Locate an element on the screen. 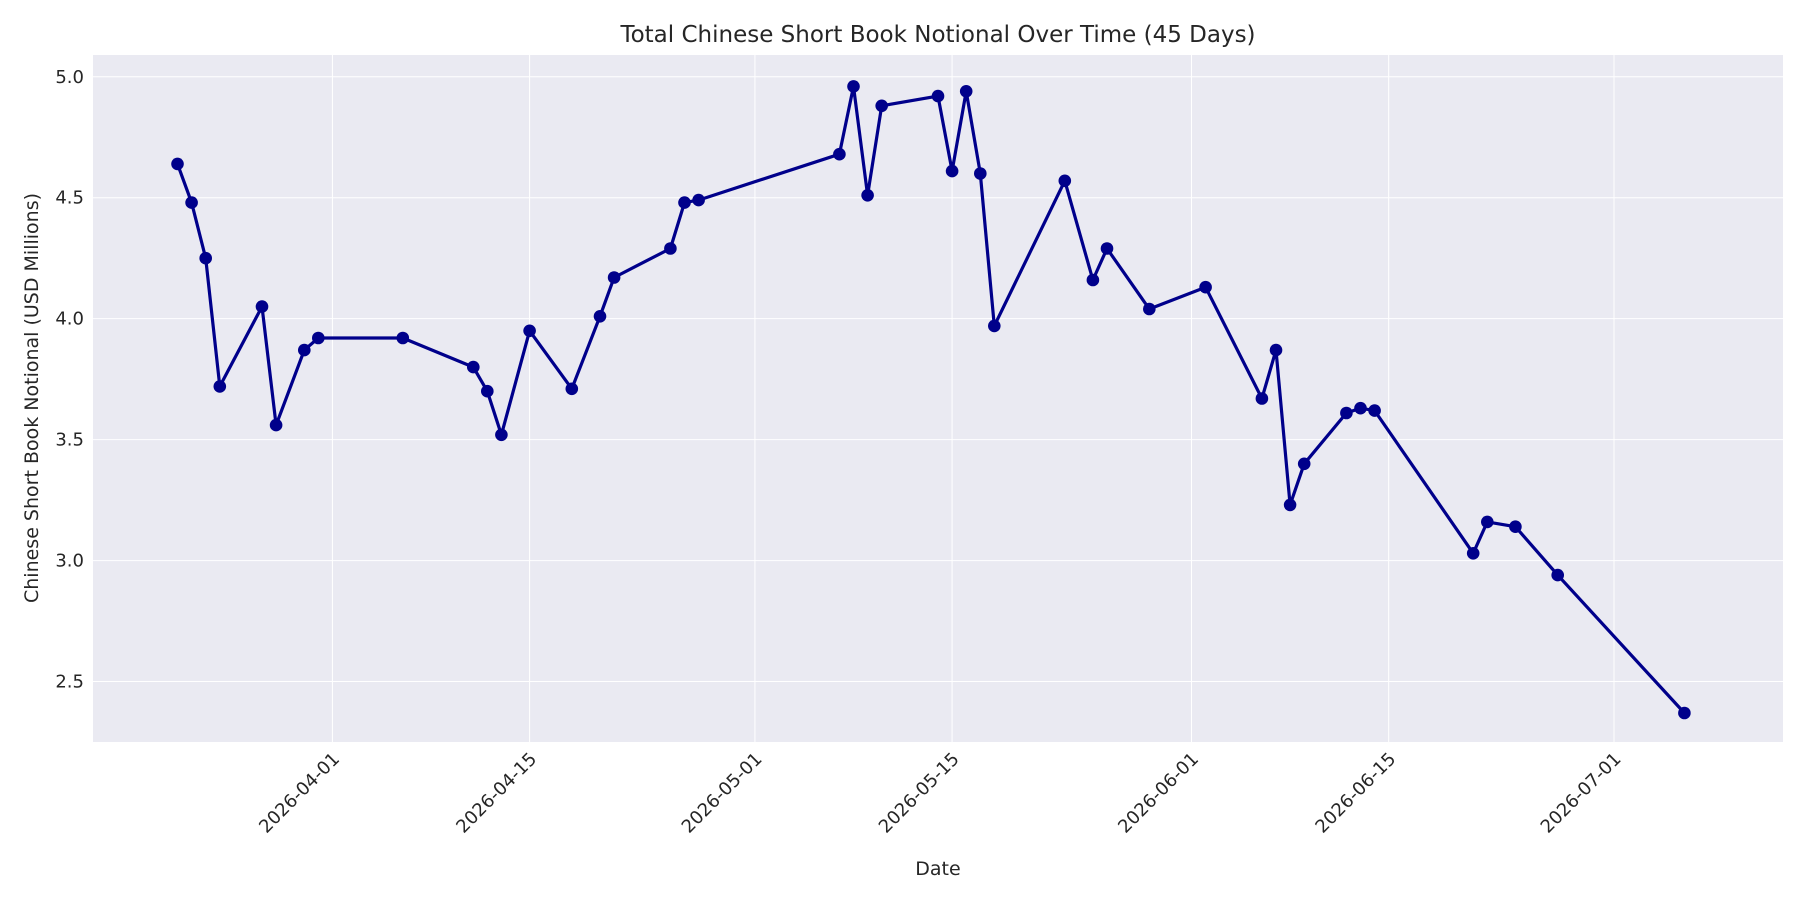 This screenshot has width=1800, height=900. y-tick-label: 2.5 is located at coordinates (69, 682).